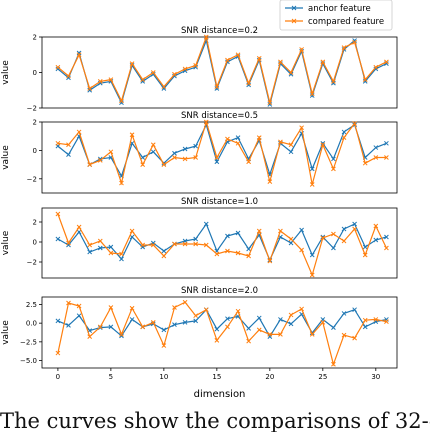 Image resolution: width=430 pixels, height=432 pixels. Describe the element at coordinates (31, 324) in the screenshot. I see `y-tick-label: 0.0` at that location.